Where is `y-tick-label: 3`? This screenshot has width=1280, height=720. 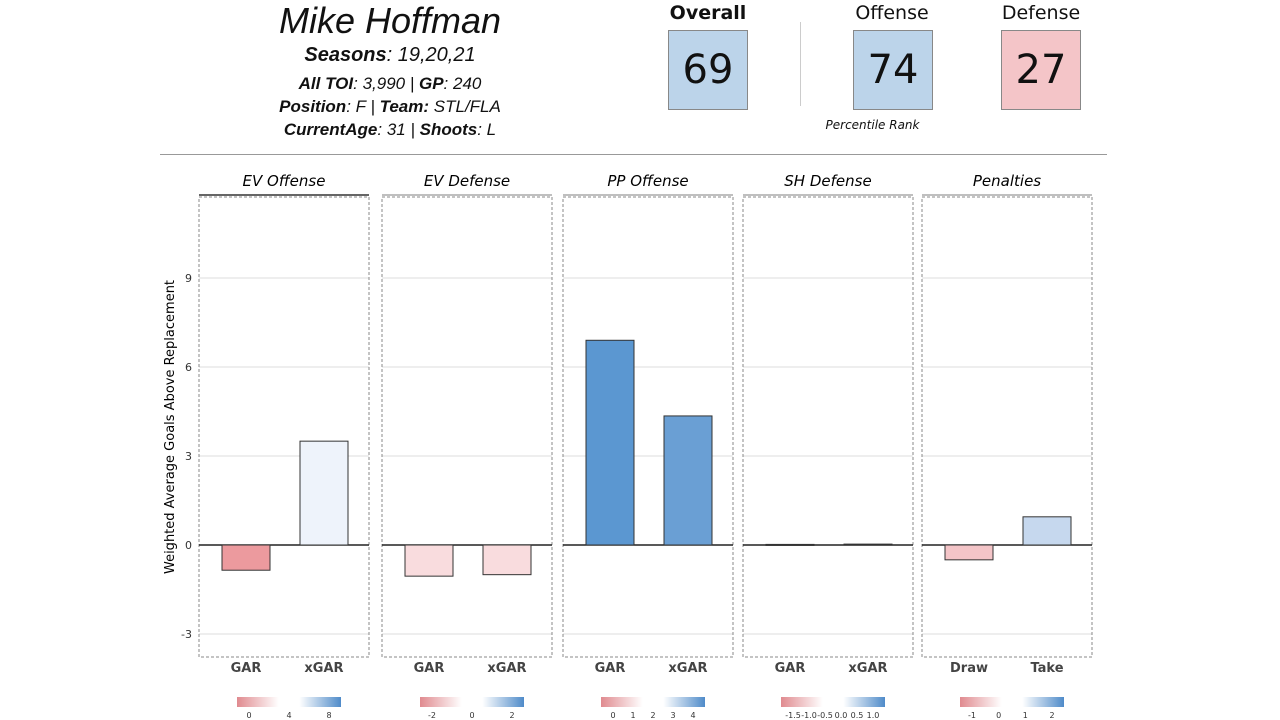
y-tick-label: 3 is located at coordinates (188, 456).